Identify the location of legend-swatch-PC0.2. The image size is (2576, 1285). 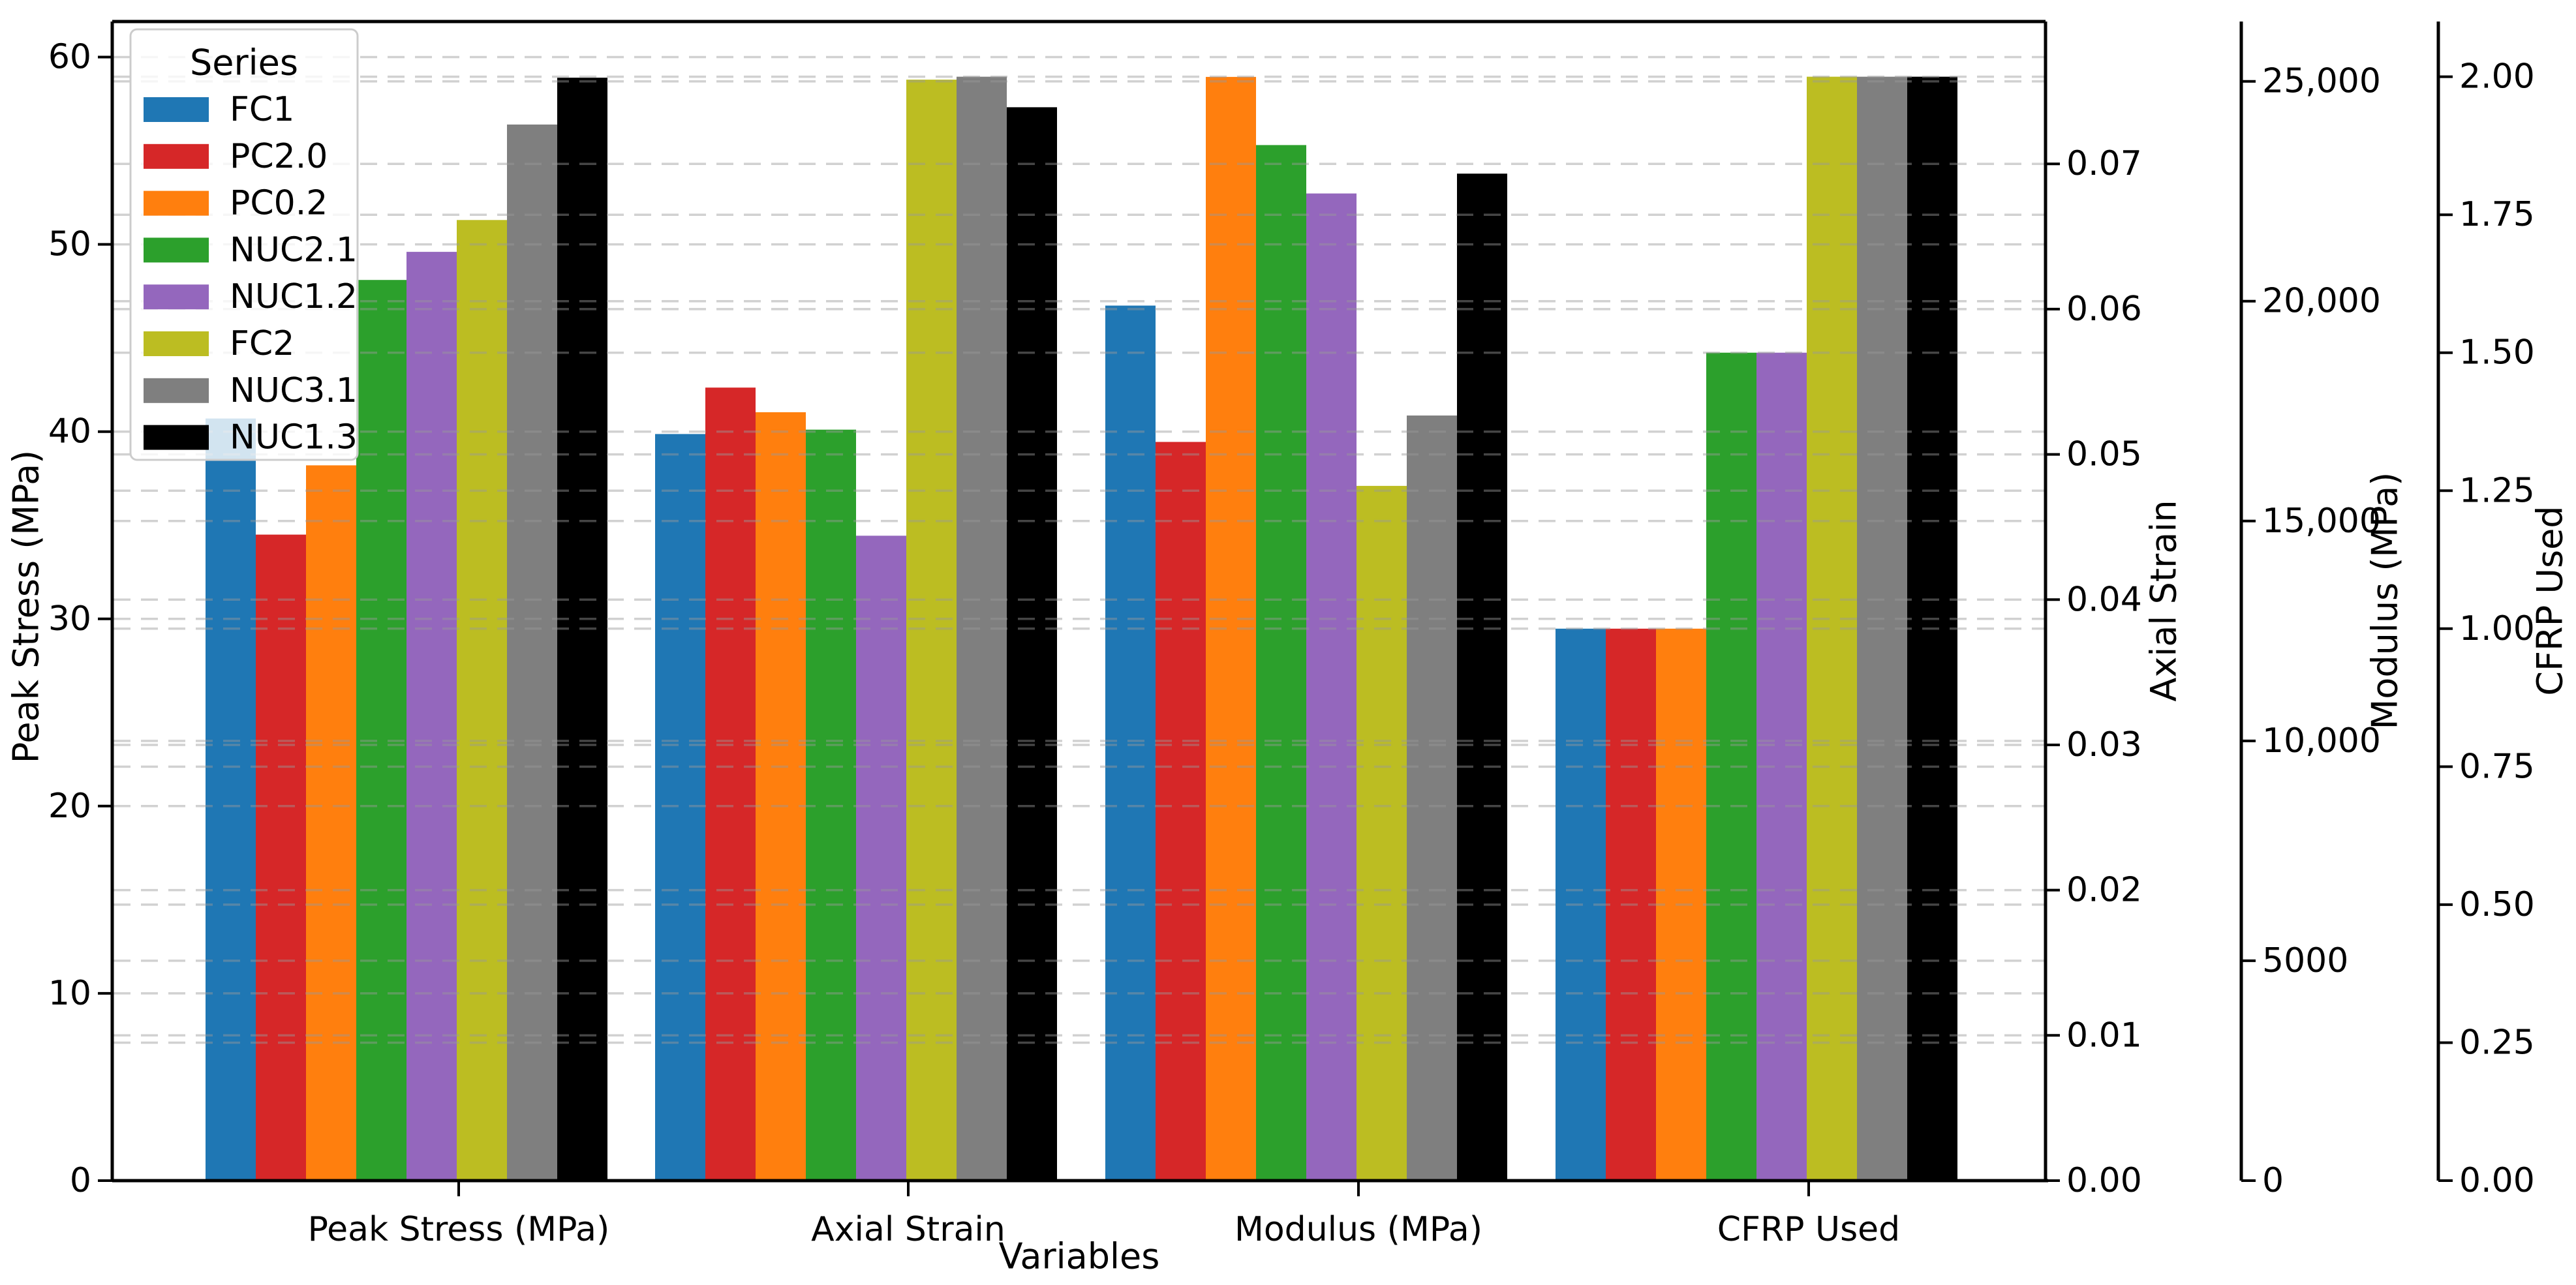
(176, 203).